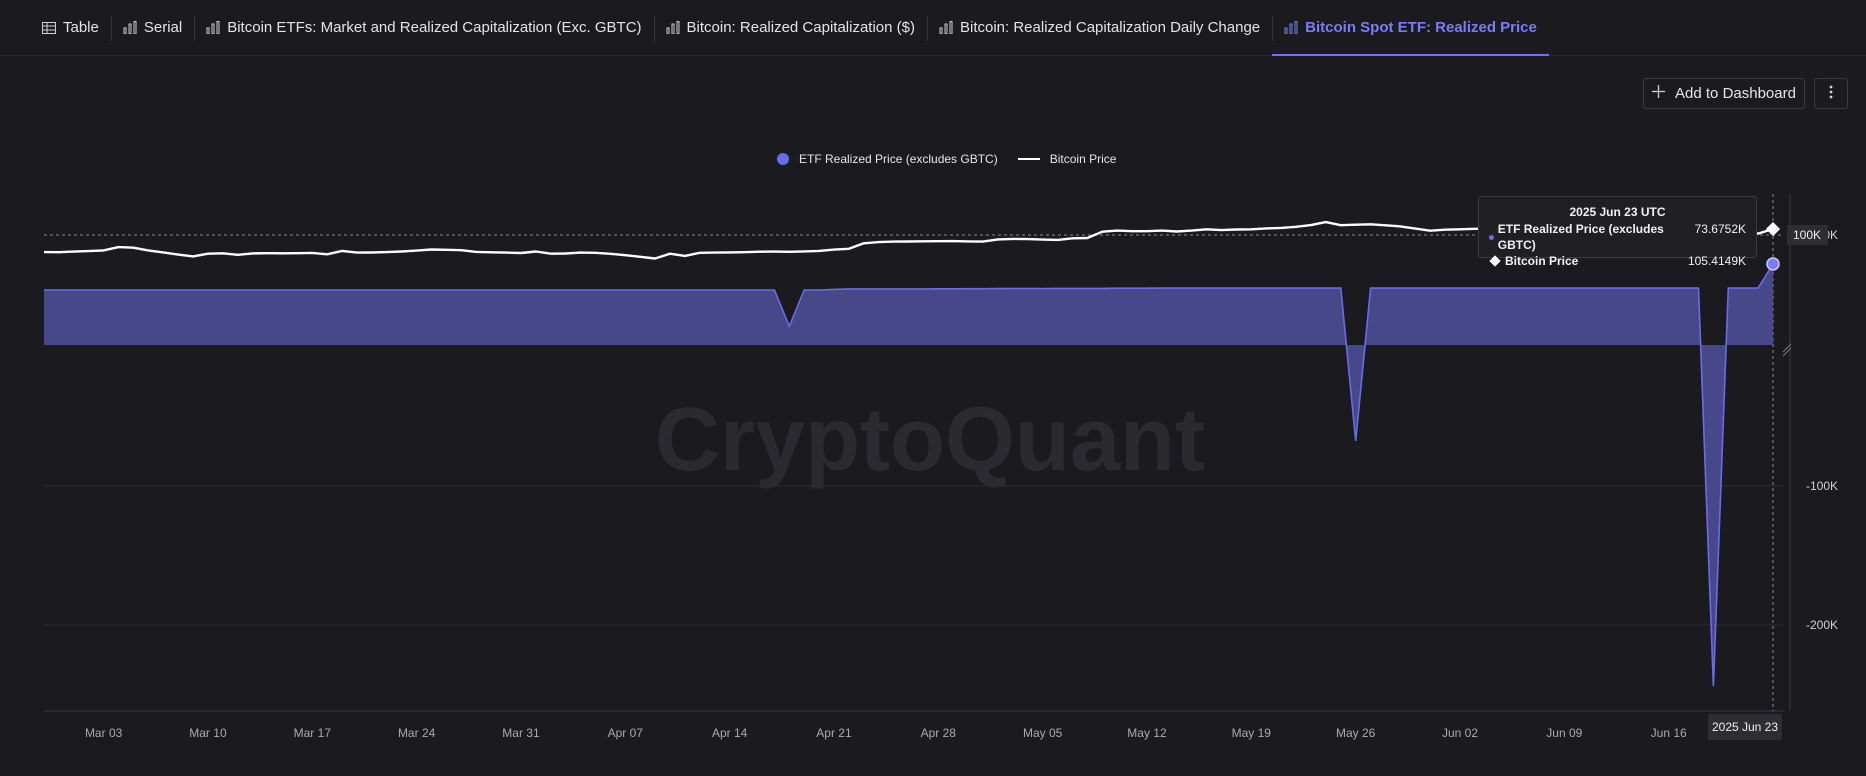  What do you see at coordinates (1580, 237) in the screenshot?
I see `tooltip-etf-label: ETF Realized Price (excludes GBTC)` at bounding box center [1580, 237].